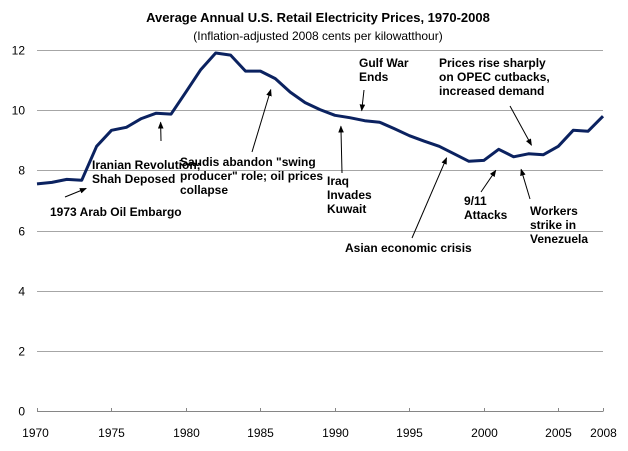 The image size is (628, 451). I want to click on x-tick-label: 1990, so click(335, 433).